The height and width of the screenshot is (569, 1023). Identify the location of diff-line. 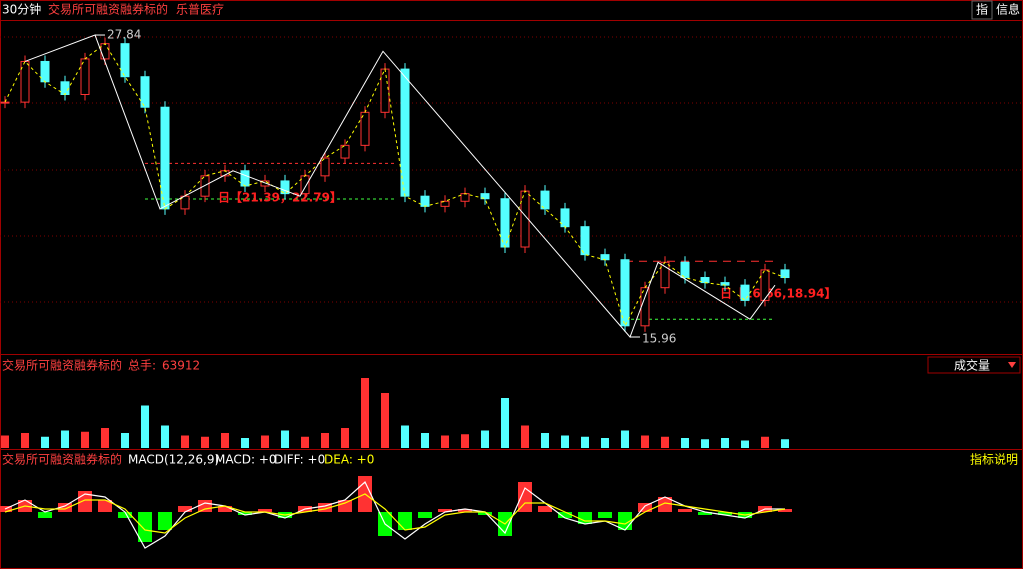
(394, 515).